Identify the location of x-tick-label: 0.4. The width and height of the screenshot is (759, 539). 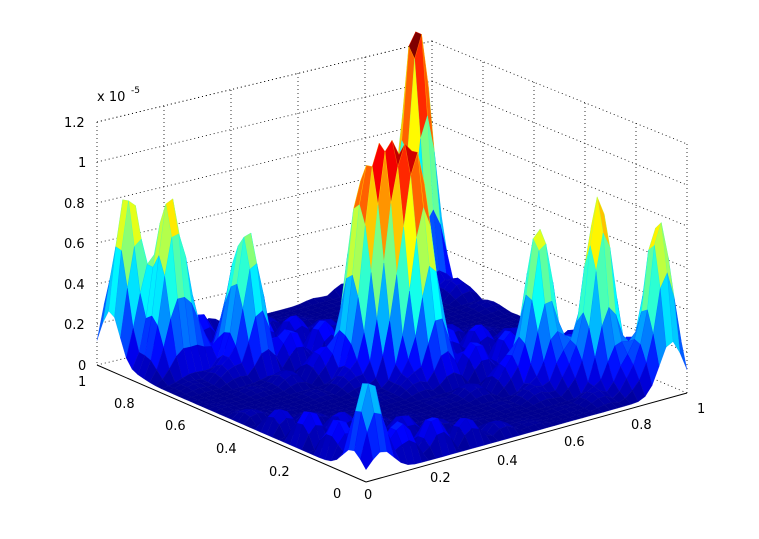
(507, 461).